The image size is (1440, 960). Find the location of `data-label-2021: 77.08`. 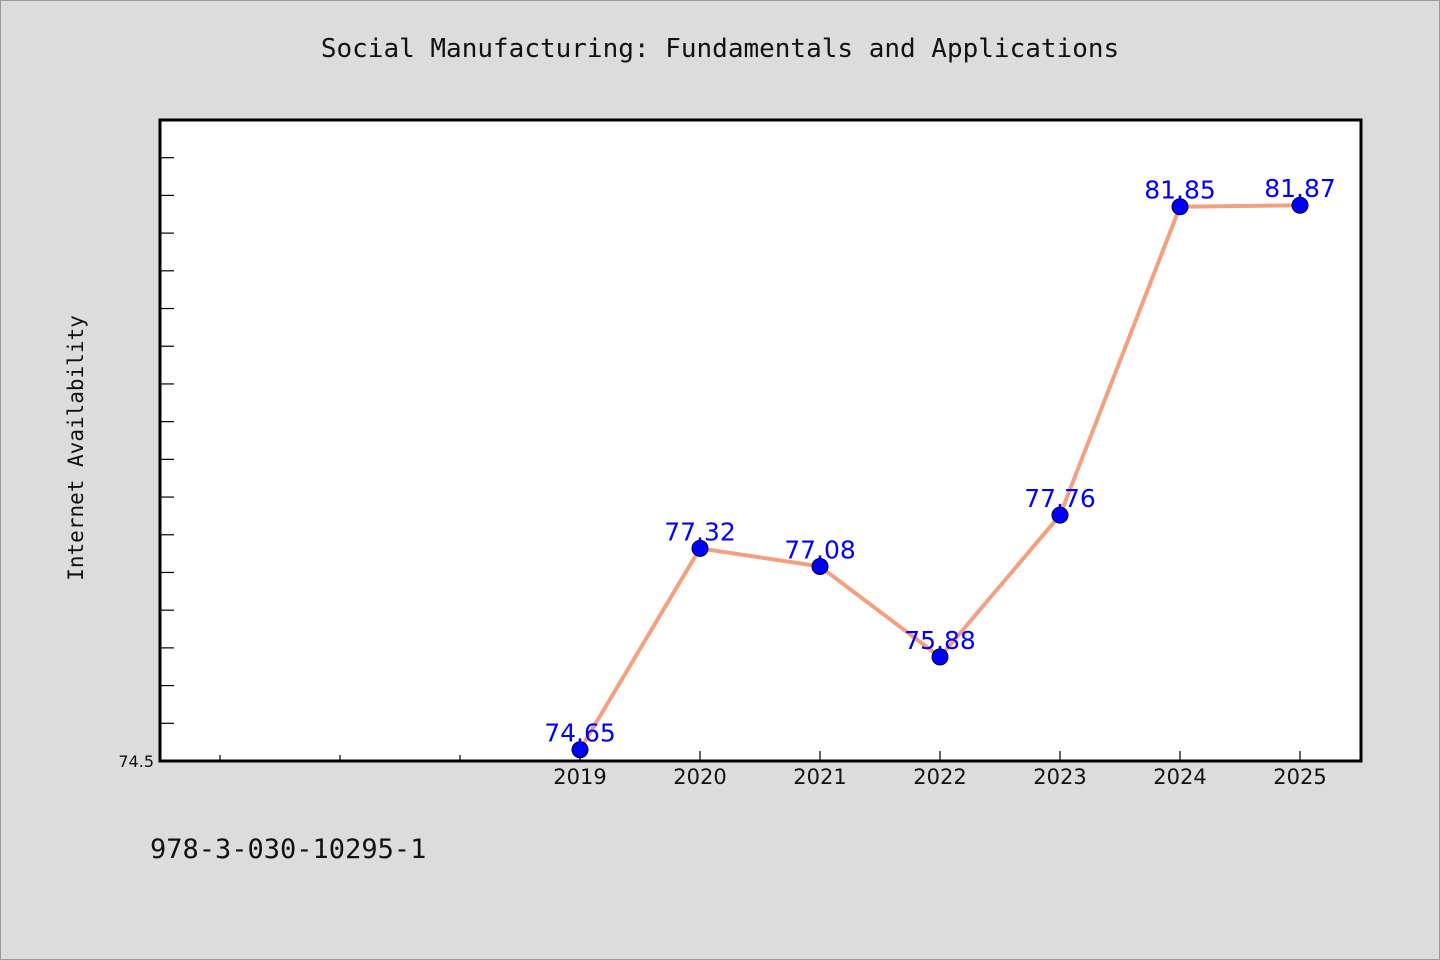

data-label-2021: 77.08 is located at coordinates (820, 549).